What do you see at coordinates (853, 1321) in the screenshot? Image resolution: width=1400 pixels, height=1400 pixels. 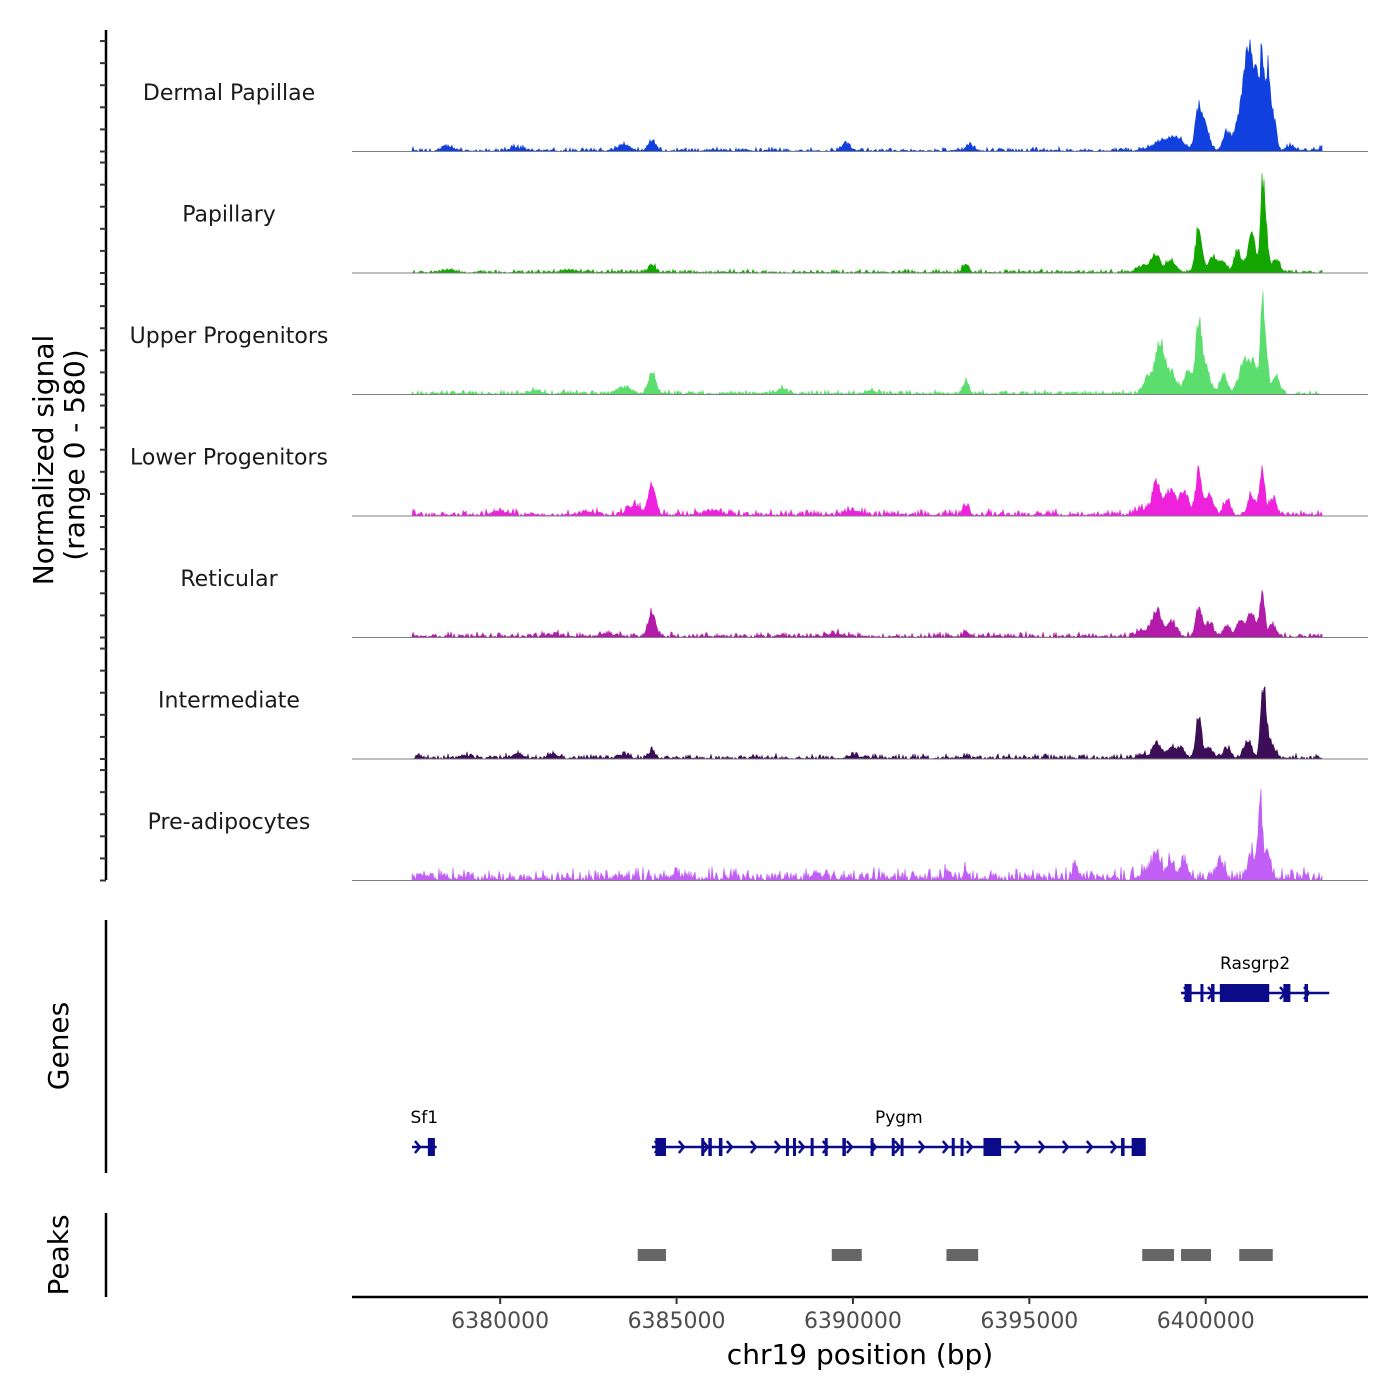 I see `x-tick-label: 6390000` at bounding box center [853, 1321].